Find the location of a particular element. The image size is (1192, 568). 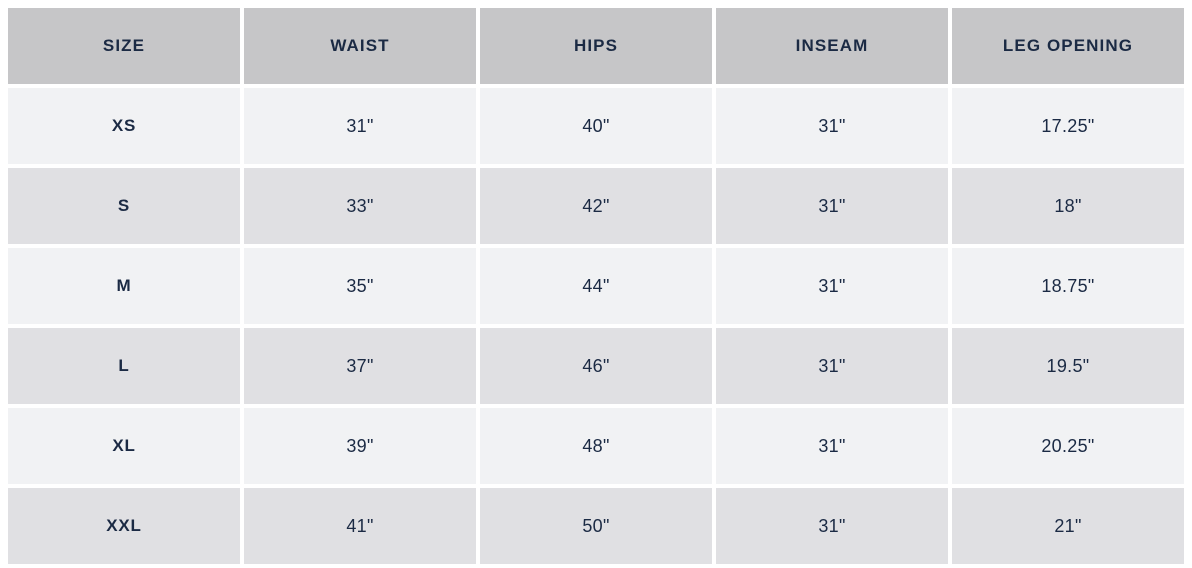

size-label: M is located at coordinates (124, 286).